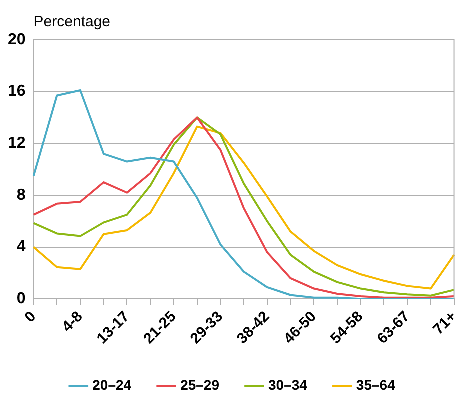 This screenshot has height=403, width=470. What do you see at coordinates (72, 22) in the screenshot?
I see `y-axis-title: Percentage` at bounding box center [72, 22].